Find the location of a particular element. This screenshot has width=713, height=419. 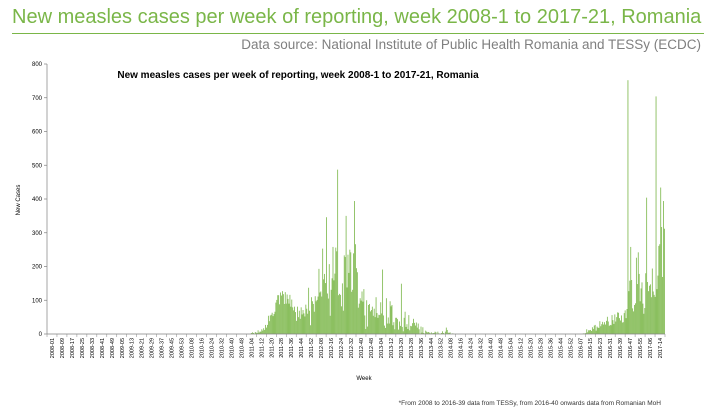

x-tick-label: 2011-52 is located at coordinates (312, 348).